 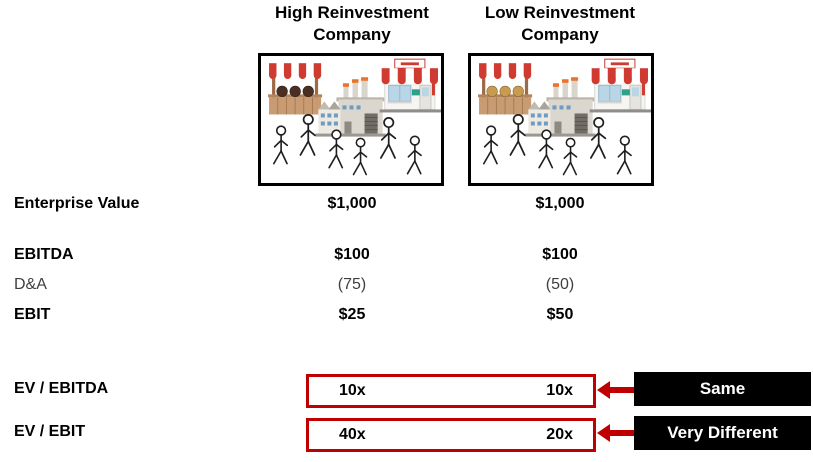 I want to click on value-ev-ebitda-high: 10x, so click(x=352, y=390).